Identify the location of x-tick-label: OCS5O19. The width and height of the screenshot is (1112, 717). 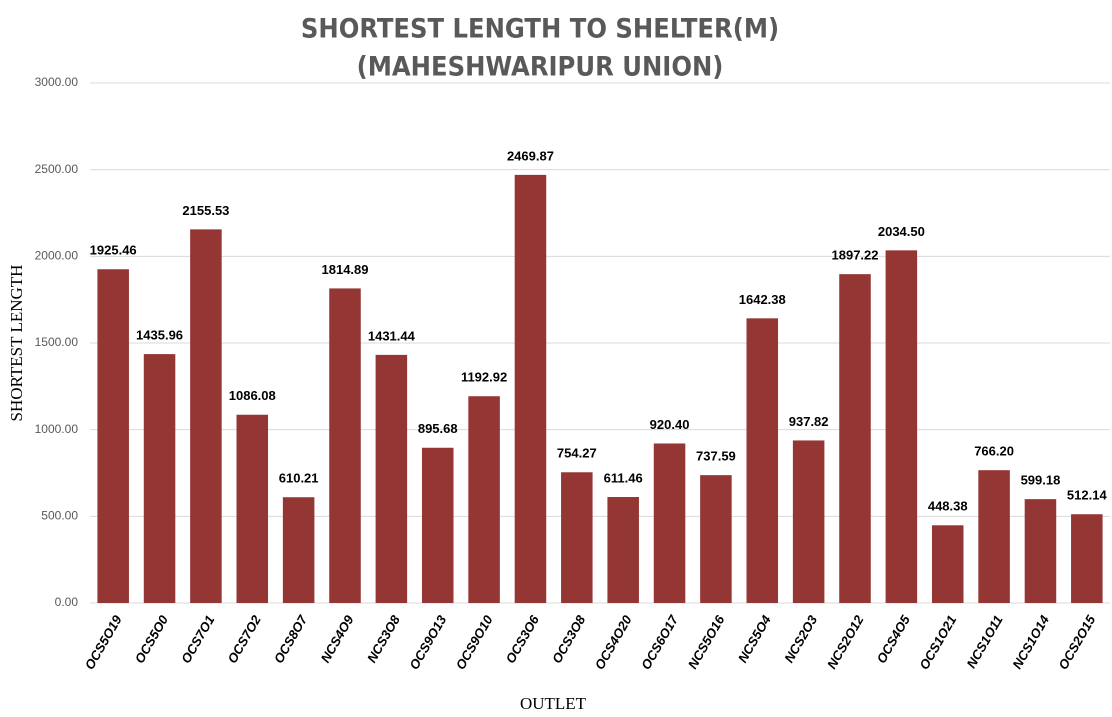
(103, 642).